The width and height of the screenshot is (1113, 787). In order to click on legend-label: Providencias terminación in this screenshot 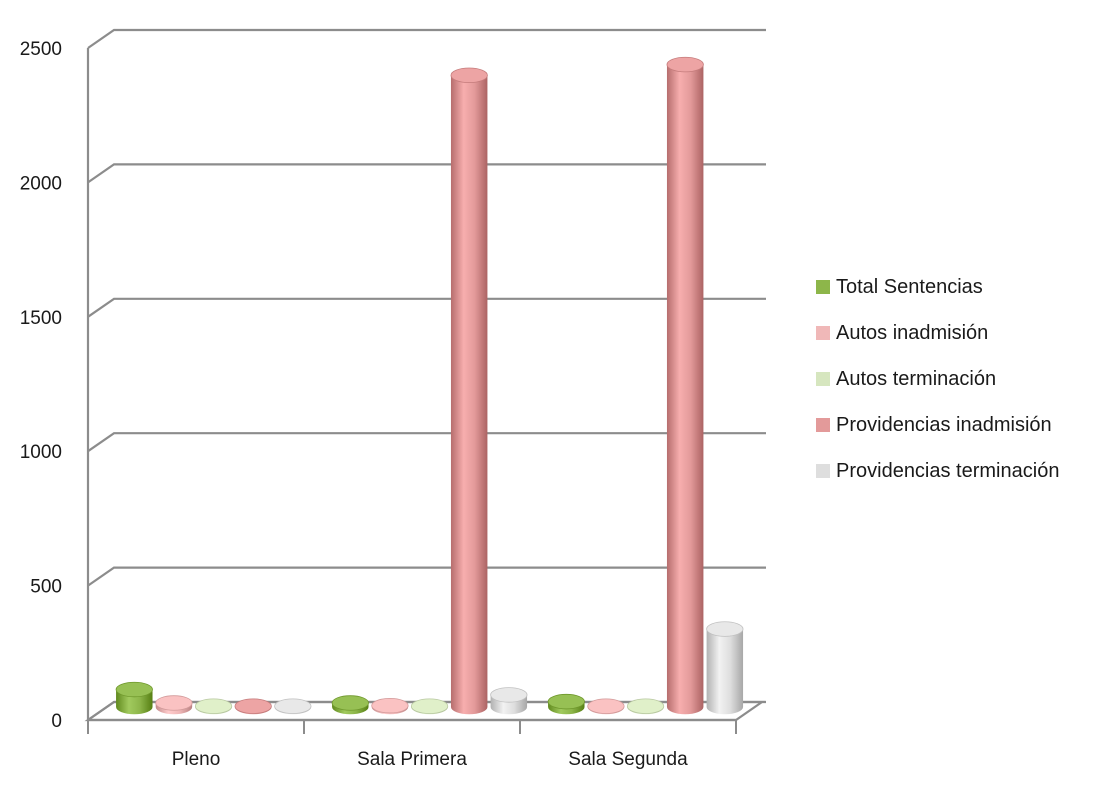, I will do `click(947, 471)`.